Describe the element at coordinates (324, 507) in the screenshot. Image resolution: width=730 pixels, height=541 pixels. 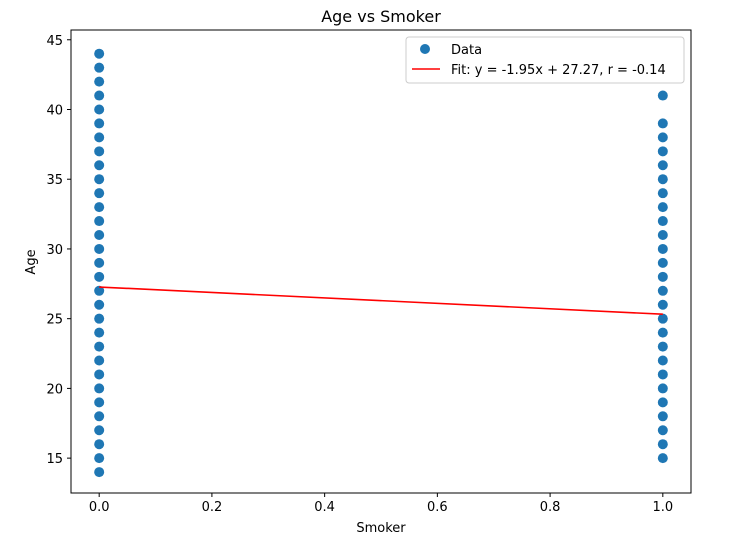
I see `x-tick-label: 0.4` at that location.